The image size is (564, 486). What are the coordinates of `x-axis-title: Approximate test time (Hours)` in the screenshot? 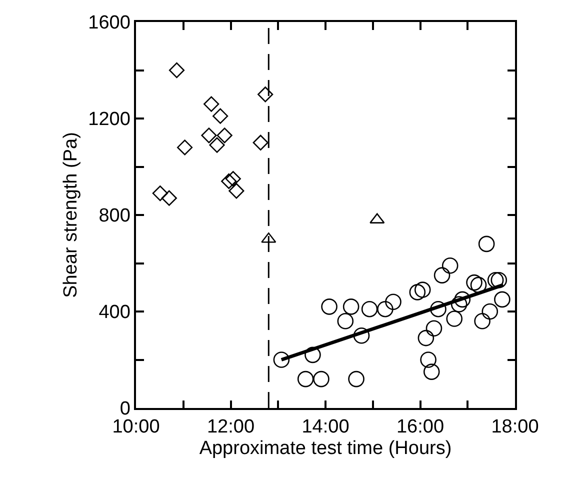 It's located at (325, 448).